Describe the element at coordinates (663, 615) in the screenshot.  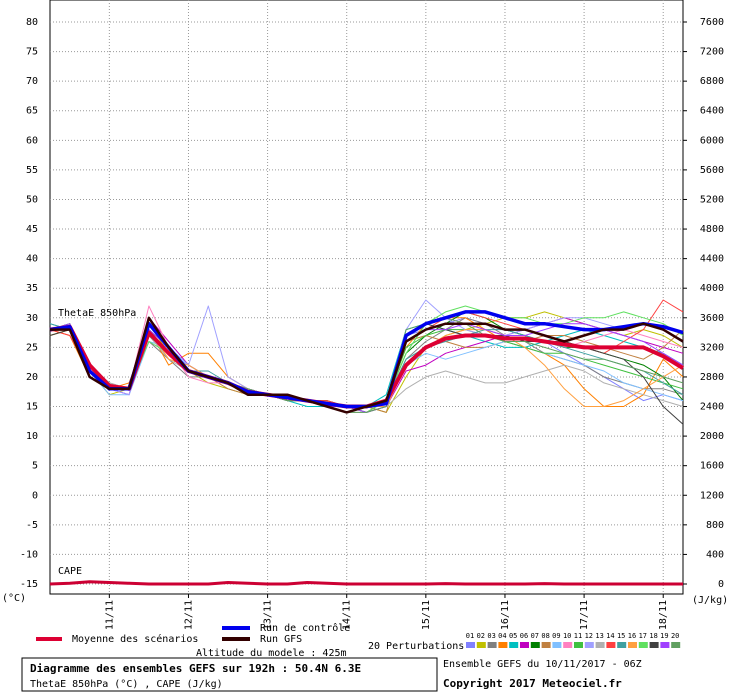
I see `x-tick-label: 18/11` at that location.